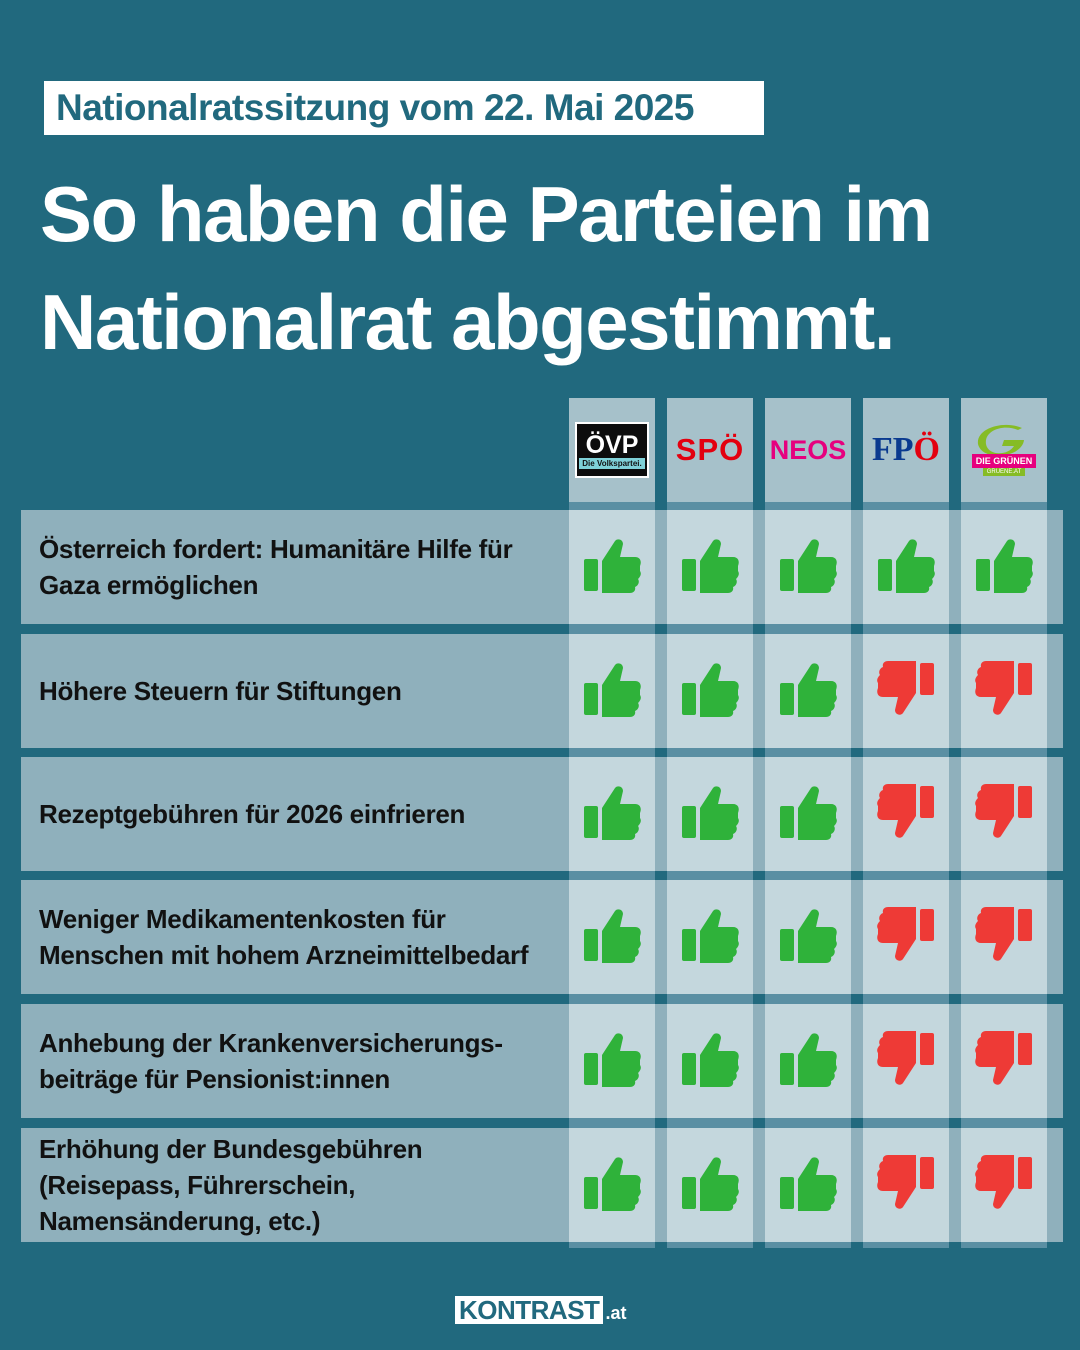 This screenshot has height=1350, width=1080. I want to click on row-label-text: Höhere Steuern für Stiftungen, so click(220, 691).